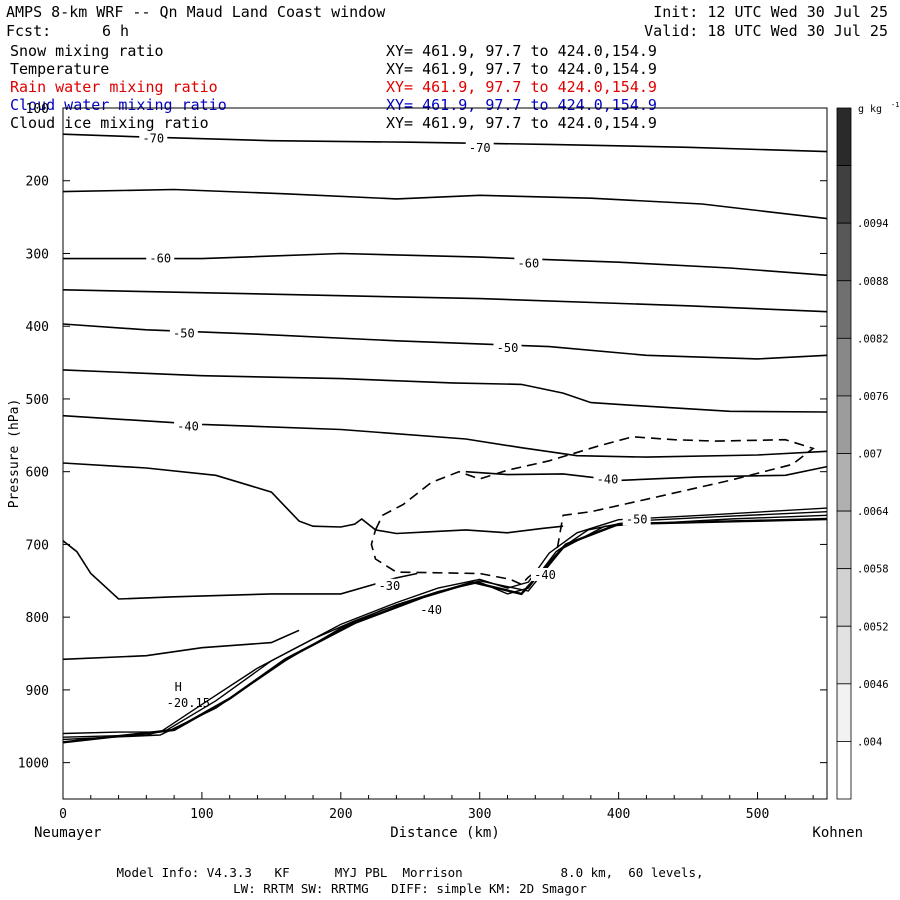  I want to click on forecast-label: Fcst:, so click(29, 31).